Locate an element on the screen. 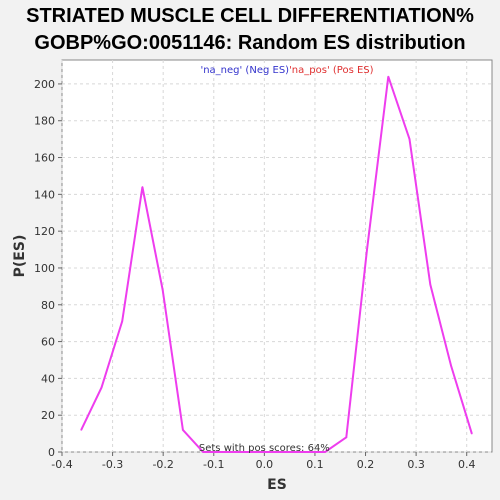  y-tick-label: 180 is located at coordinates (44, 121).